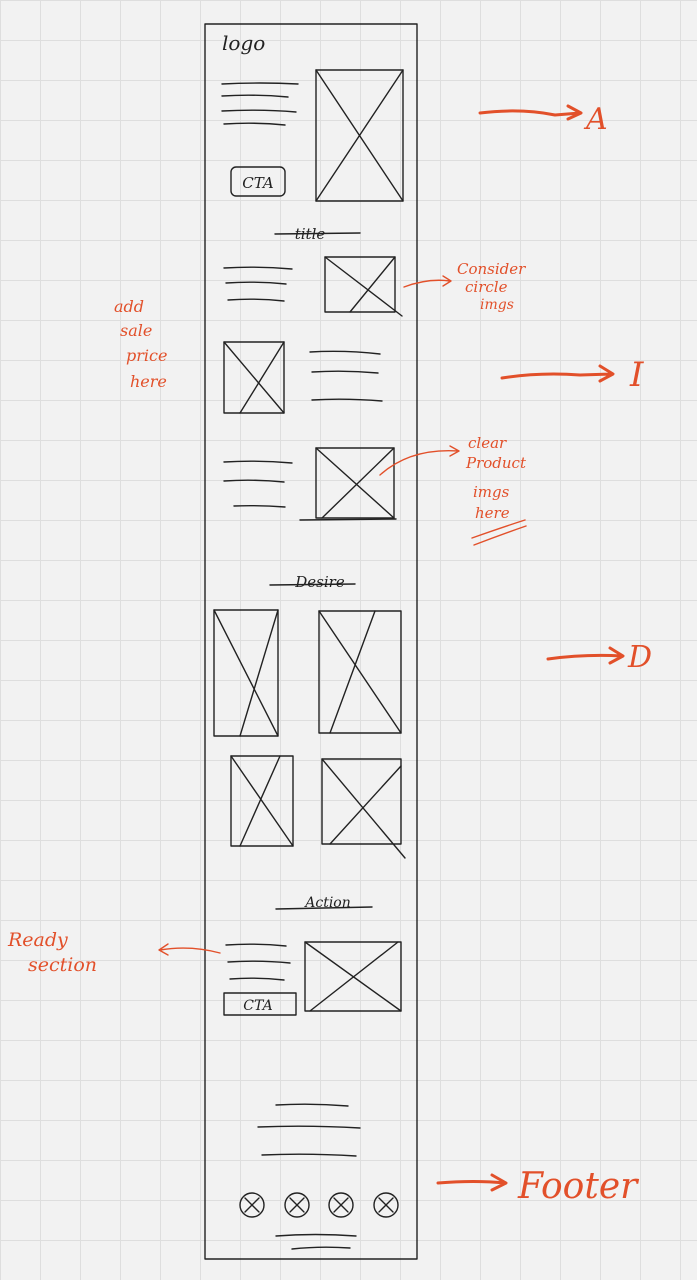  Describe the element at coordinates (258, 484) in the screenshot. I see `interest-row-3-text` at that location.